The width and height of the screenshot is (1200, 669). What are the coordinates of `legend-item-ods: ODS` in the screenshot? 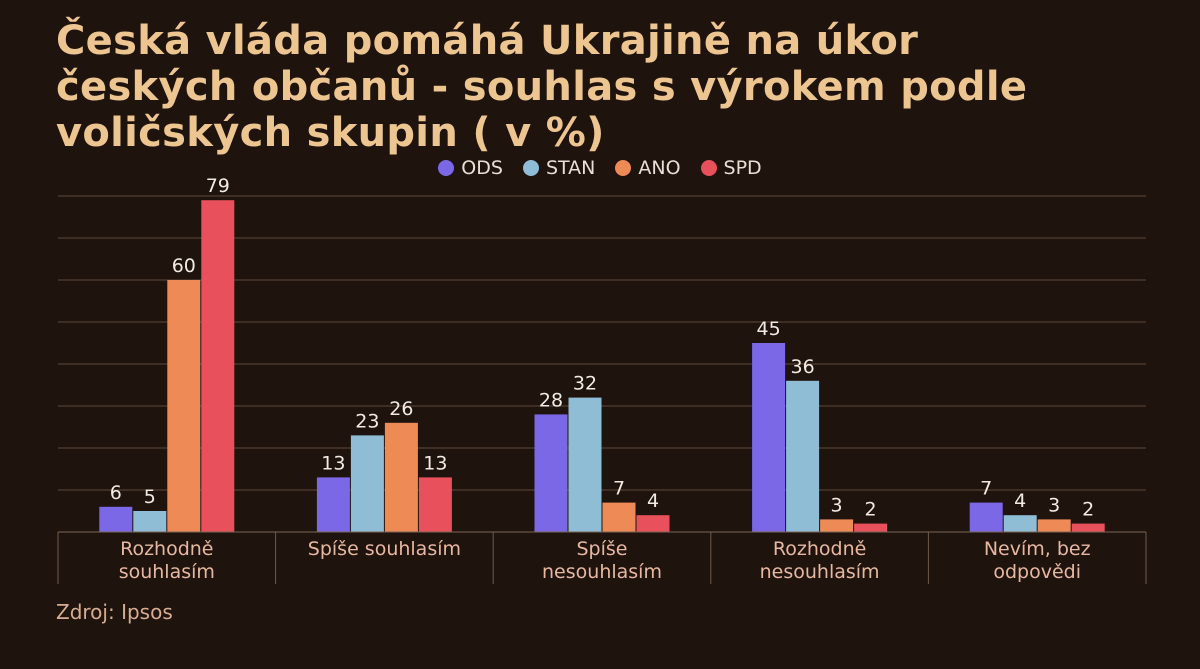 It's located at (470, 168).